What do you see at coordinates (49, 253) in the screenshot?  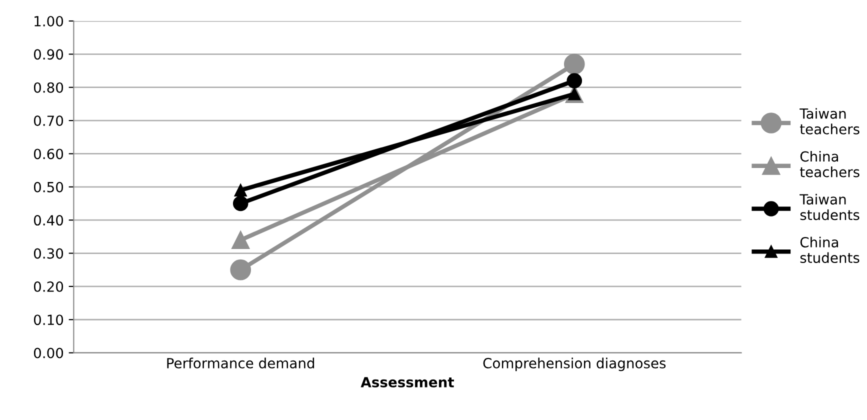 I see `y-tick-label: 0.30` at bounding box center [49, 253].